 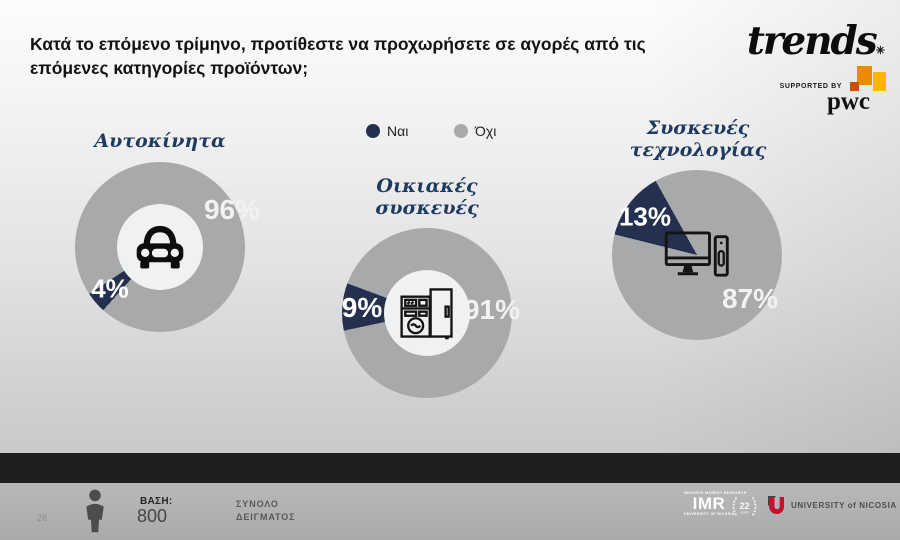 I want to click on donut-center-technology, so click(x=697, y=255).